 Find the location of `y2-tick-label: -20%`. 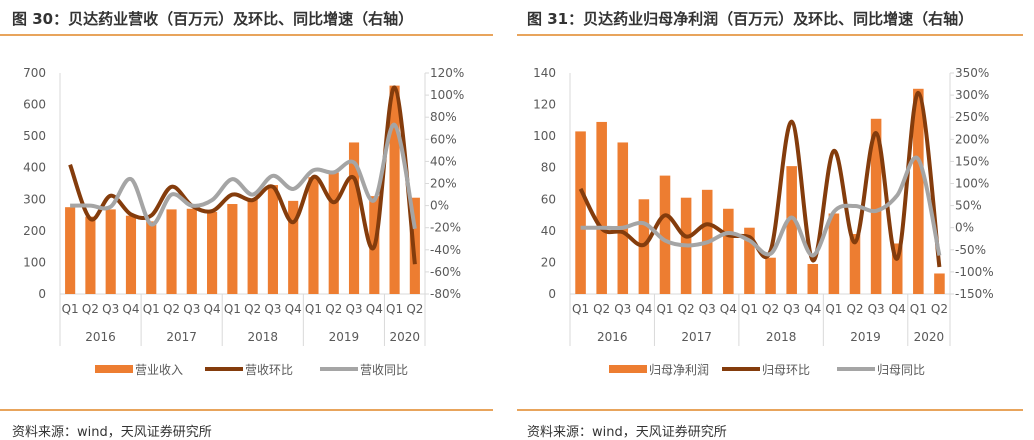

y2-tick-label: -20% is located at coordinates (445, 228).